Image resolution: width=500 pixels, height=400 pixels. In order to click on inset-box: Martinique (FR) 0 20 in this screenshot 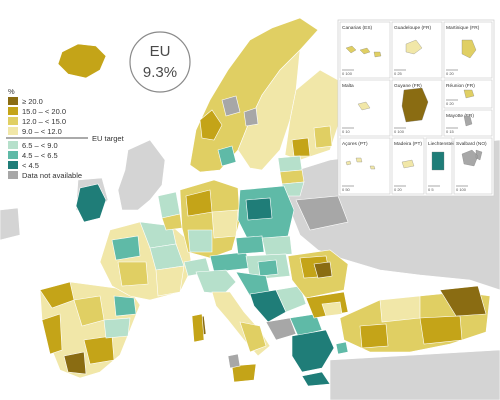, I will do `click(468, 50)`.